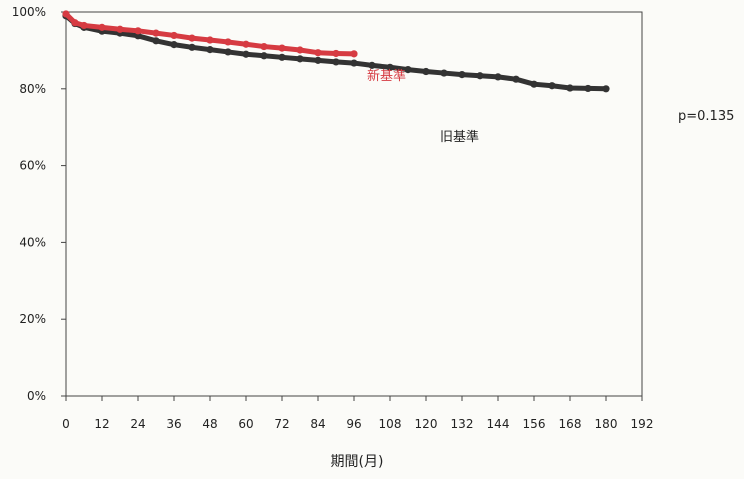  What do you see at coordinates (137, 424) in the screenshot?
I see `x-tick-label: 24` at bounding box center [137, 424].